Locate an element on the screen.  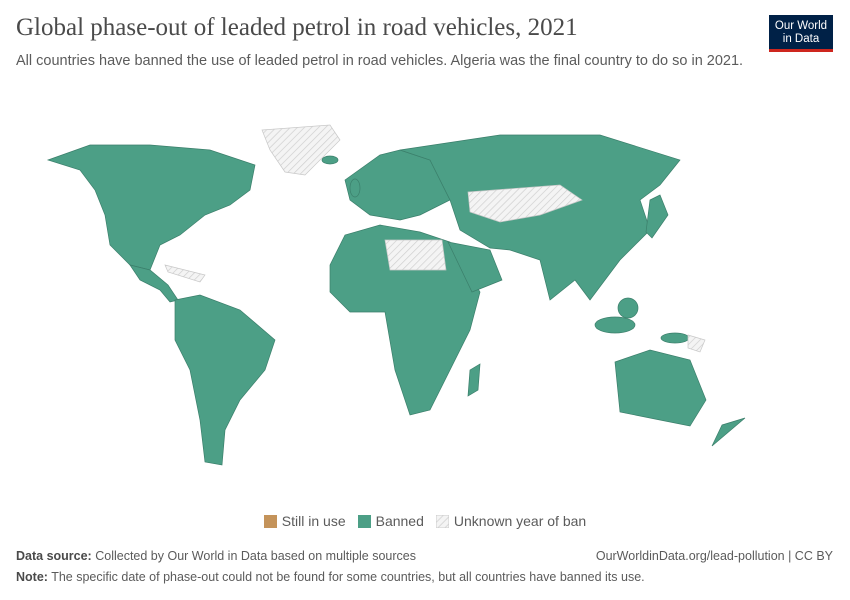
region-central-america is located at coordinates (154, 283).